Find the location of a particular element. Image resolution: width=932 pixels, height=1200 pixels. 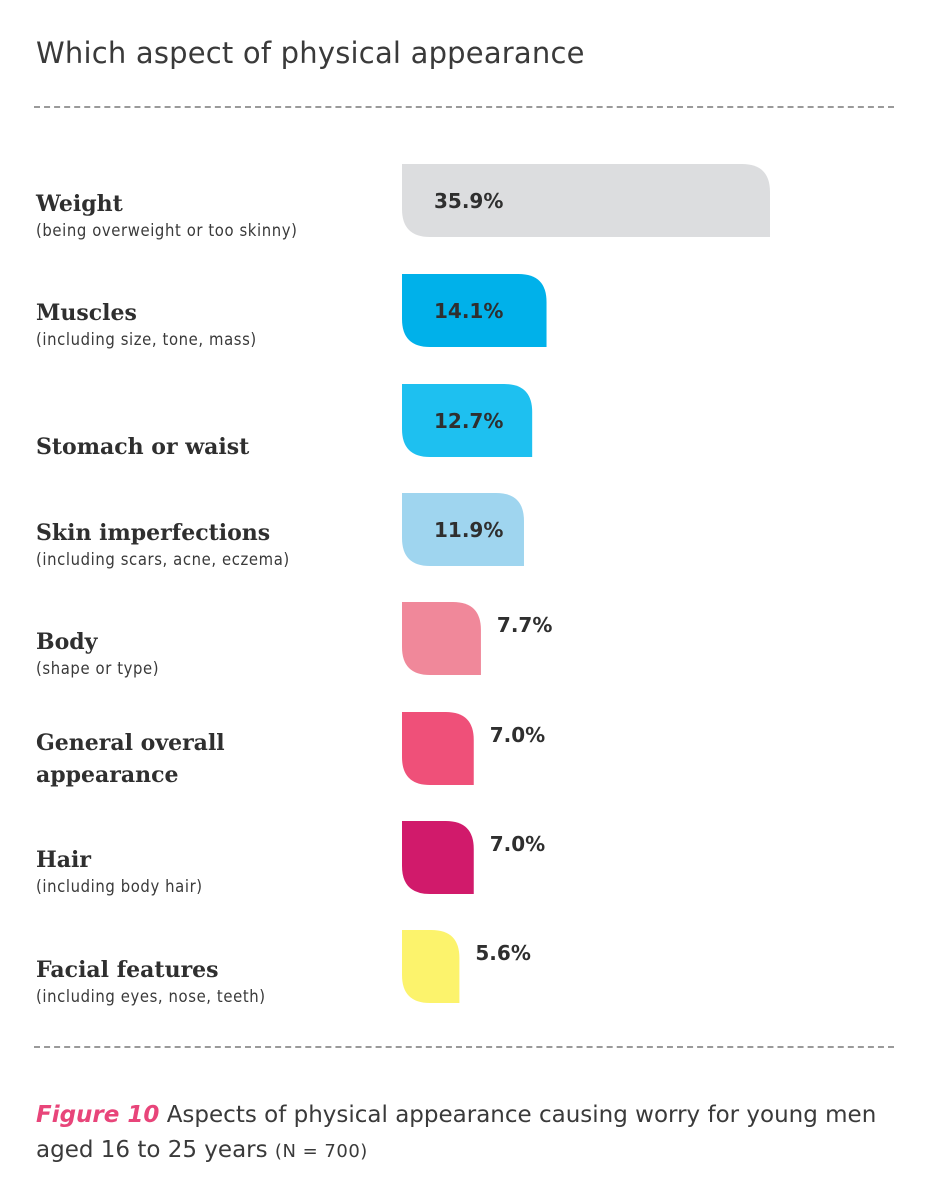

row-label-stomach: Stomach or waist is located at coordinates (206, 447).